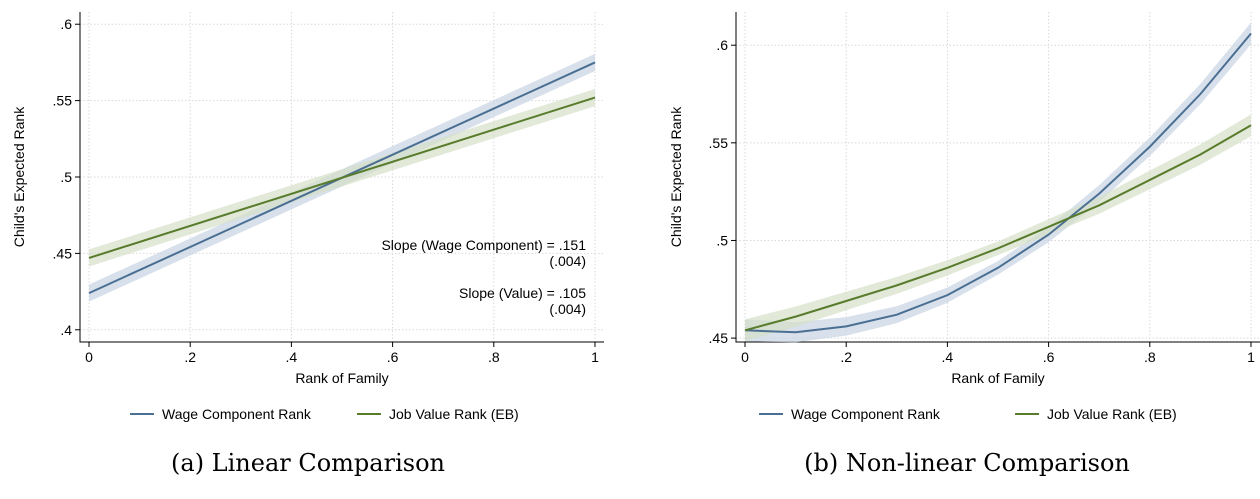 The height and width of the screenshot is (499, 1260). I want to click on slope-annotation: Slope (Value) = .105, so click(522, 293).